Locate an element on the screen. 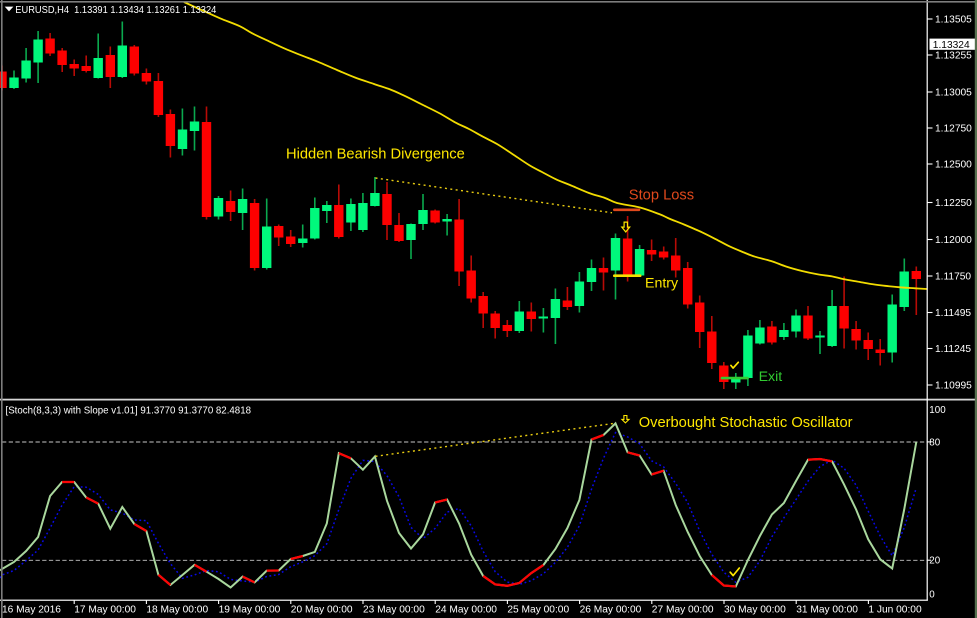  svg-text: 1.13005 is located at coordinates (953, 93).